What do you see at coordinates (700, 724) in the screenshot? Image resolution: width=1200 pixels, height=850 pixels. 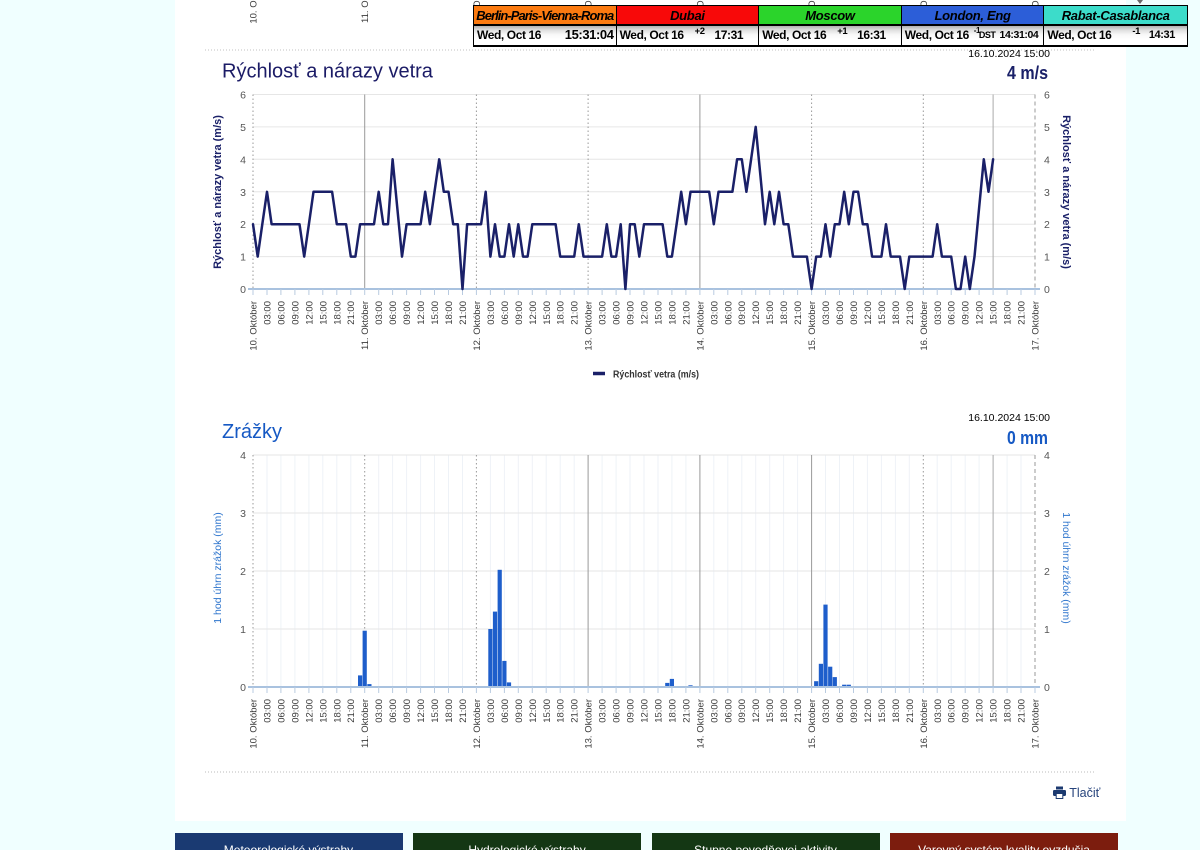 I see `svg-text: 14. Október` at bounding box center [700, 724].